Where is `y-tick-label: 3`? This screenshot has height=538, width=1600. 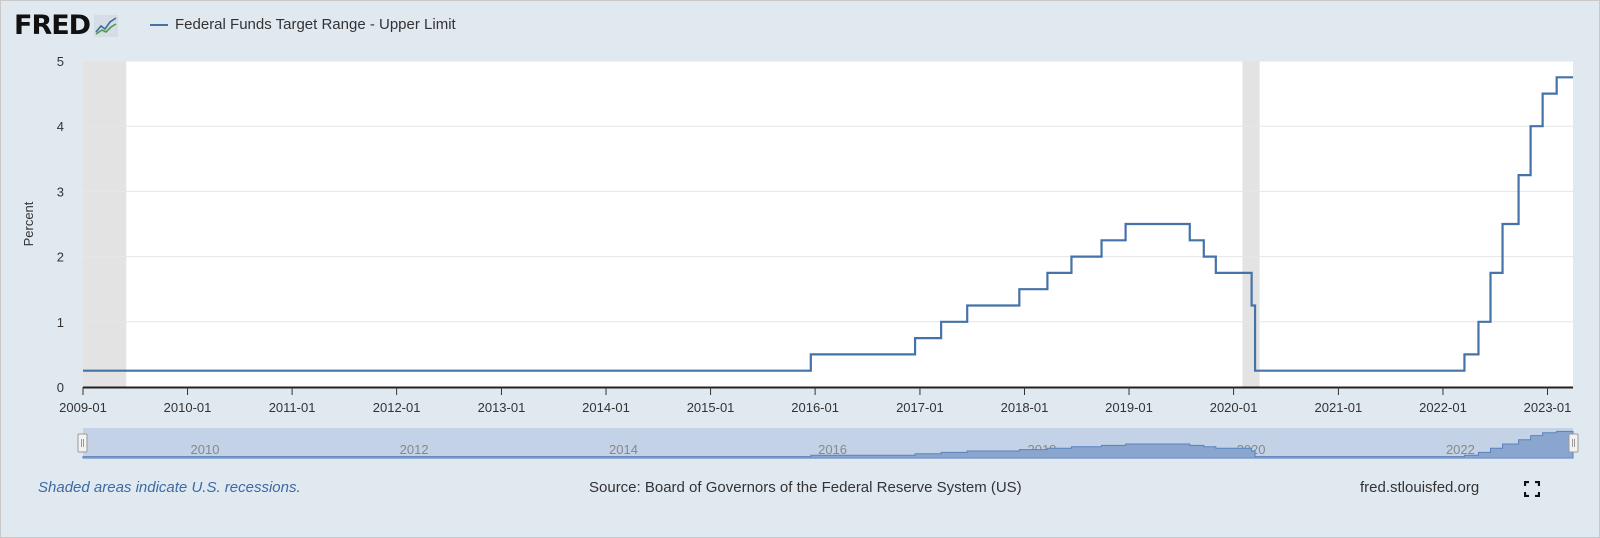 y-tick-label: 3 is located at coordinates (60, 191).